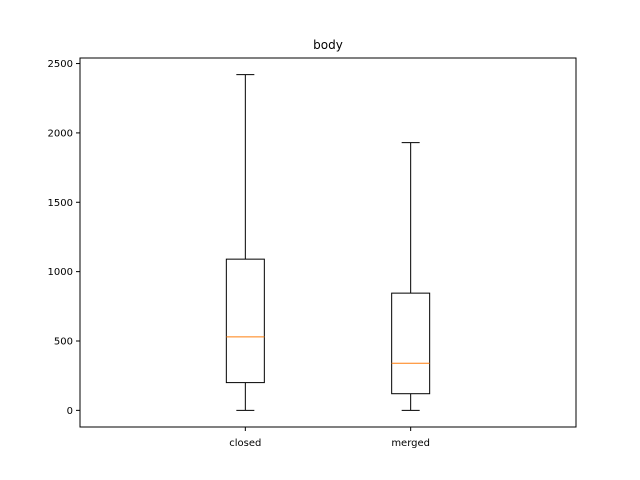 The height and width of the screenshot is (480, 640). Describe the element at coordinates (70, 411) in the screenshot. I see `y-tick-label: 0` at that location.